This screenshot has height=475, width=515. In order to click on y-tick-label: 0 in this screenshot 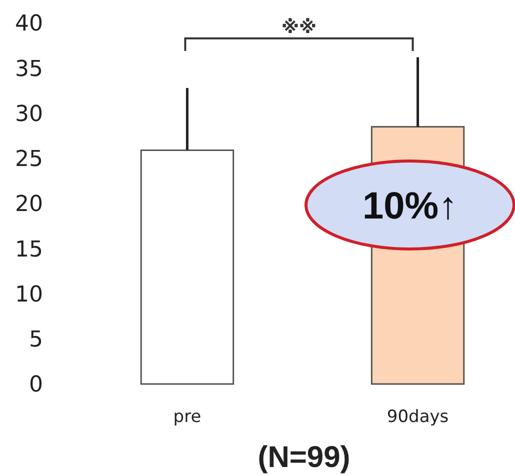, I will do `click(36, 385)`.